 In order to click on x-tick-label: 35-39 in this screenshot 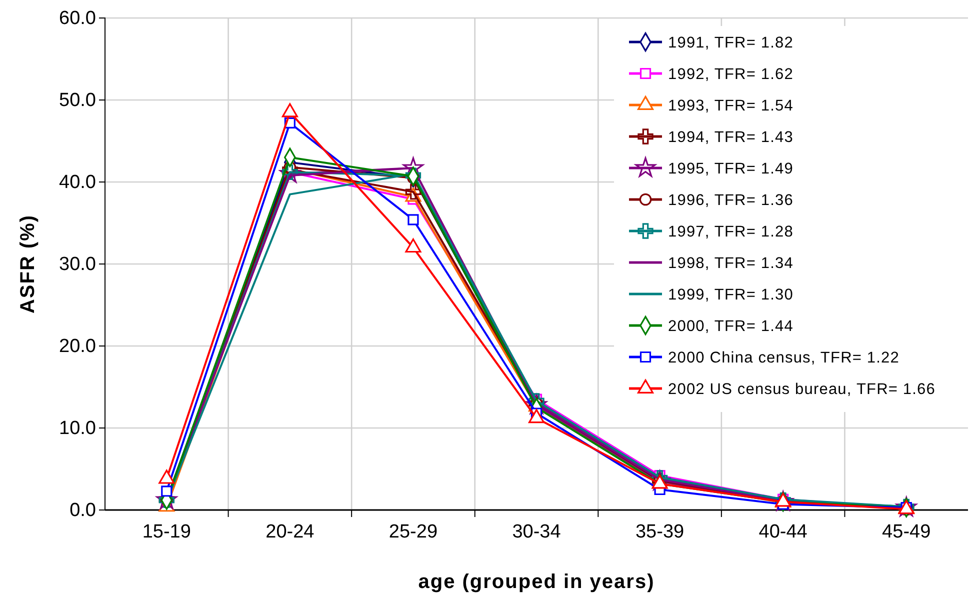, I will do `click(659, 531)`.